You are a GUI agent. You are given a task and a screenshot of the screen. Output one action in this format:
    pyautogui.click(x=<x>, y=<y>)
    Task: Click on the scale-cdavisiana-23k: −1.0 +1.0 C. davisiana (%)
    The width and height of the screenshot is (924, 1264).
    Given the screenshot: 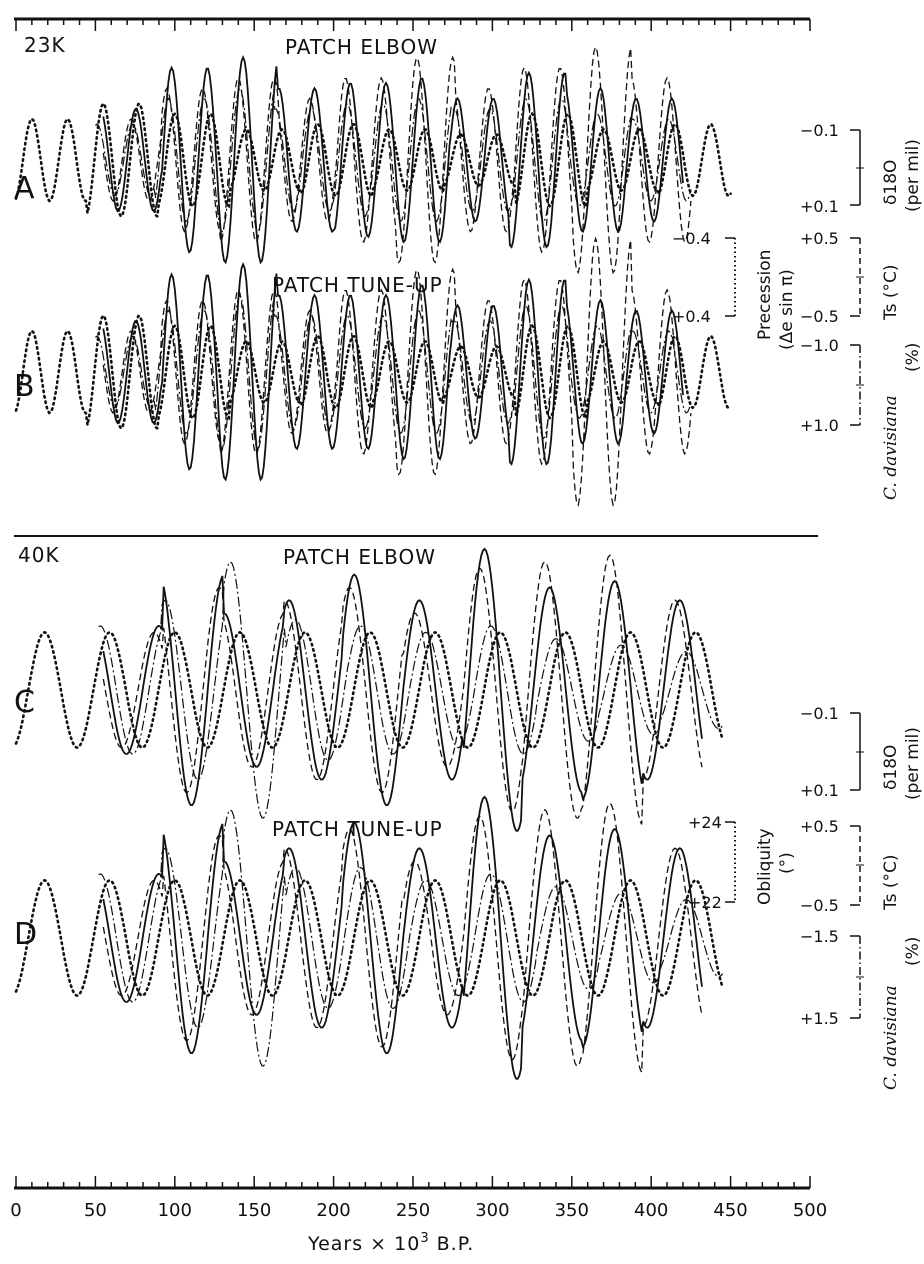 What is the action you would take?
    pyautogui.click(x=861, y=418)
    